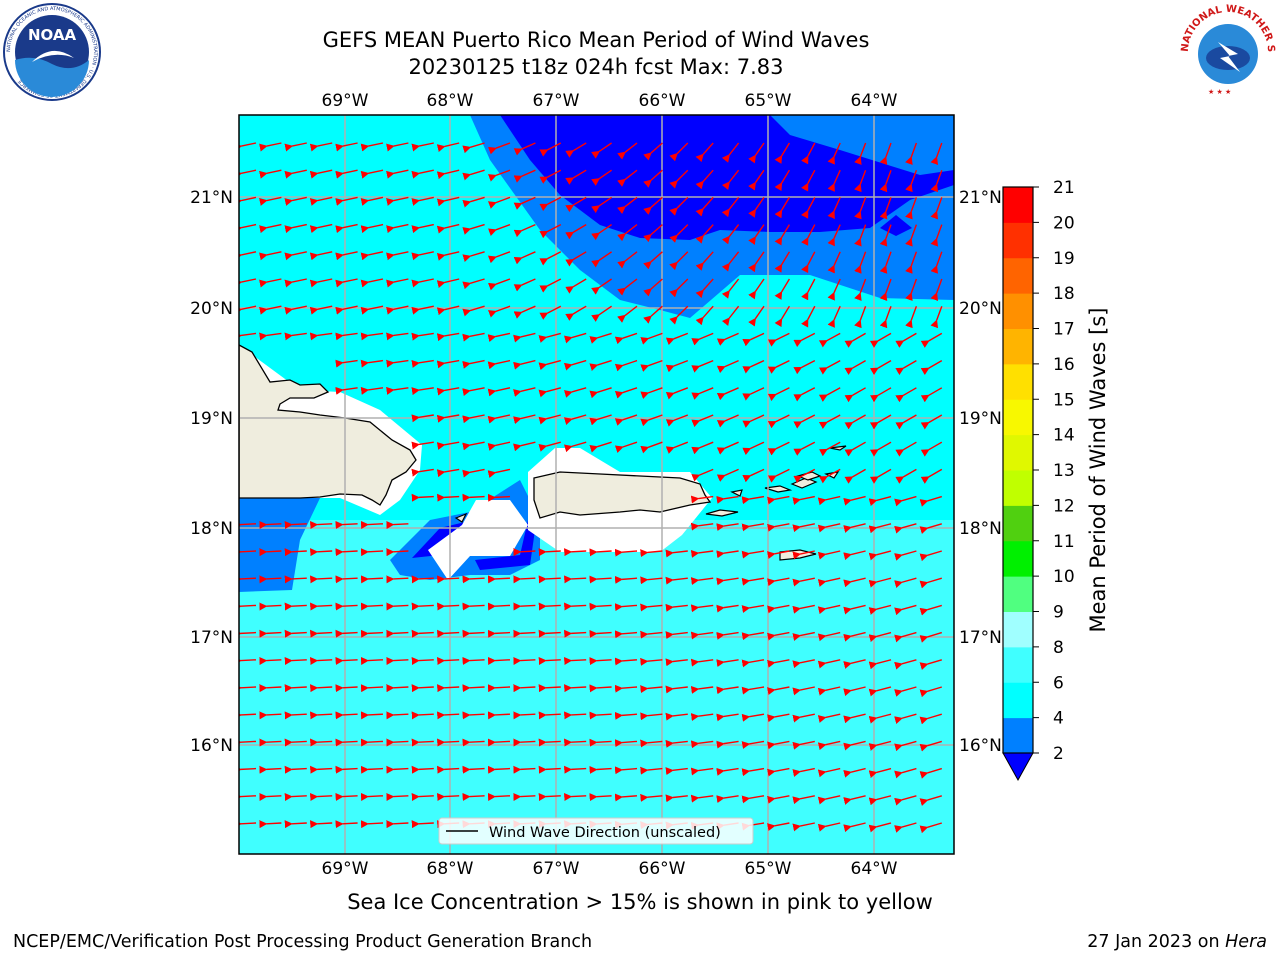  Describe the element at coordinates (980, 529) in the screenshot. I see `lat-label-right: 18°N` at that location.